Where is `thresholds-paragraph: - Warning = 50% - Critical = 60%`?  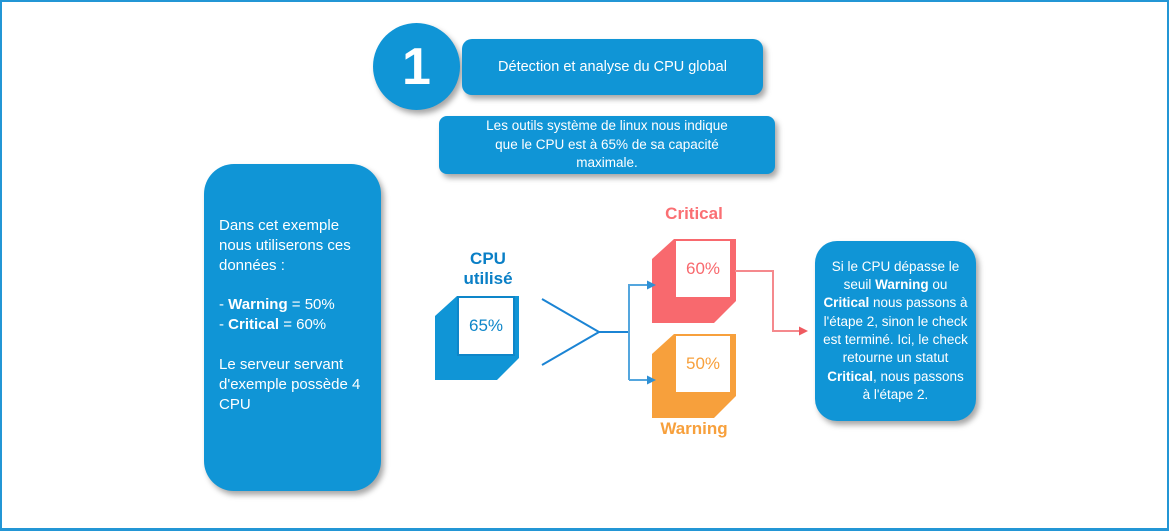
thresholds-paragraph: - Warning = 50% - Critical = 60% is located at coordinates (277, 315).